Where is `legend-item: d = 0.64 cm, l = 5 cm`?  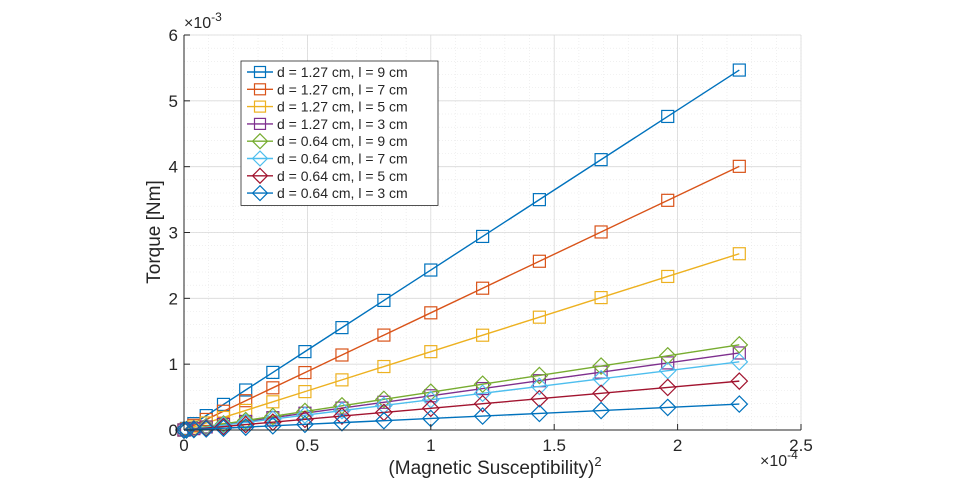
legend-item: d = 0.64 cm, l = 5 cm is located at coordinates (327, 176).